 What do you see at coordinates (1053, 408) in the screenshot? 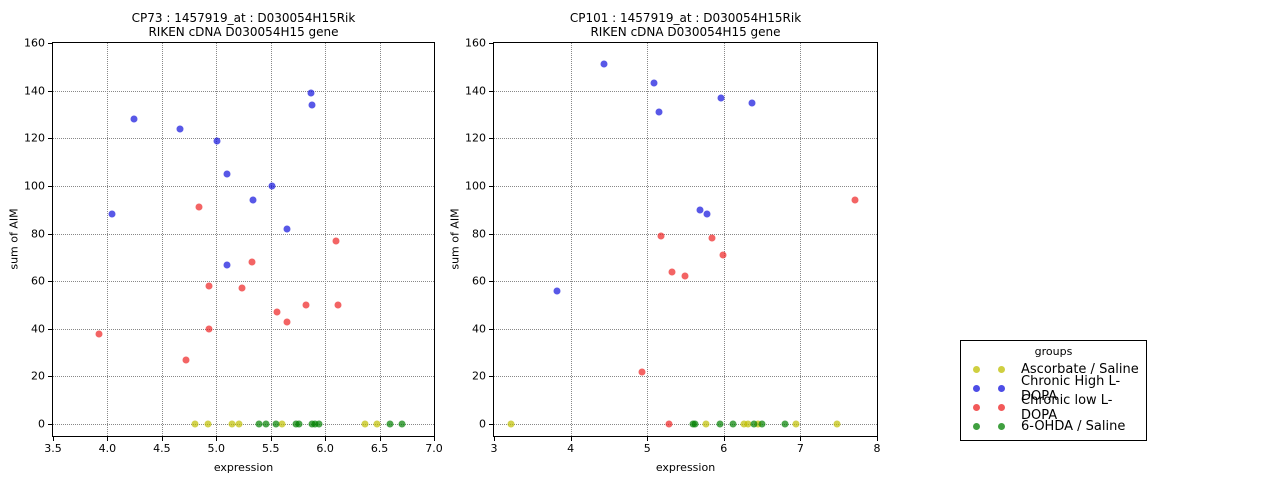
I see `legend-item: Chronic low L-DOPA` at bounding box center [1053, 408].